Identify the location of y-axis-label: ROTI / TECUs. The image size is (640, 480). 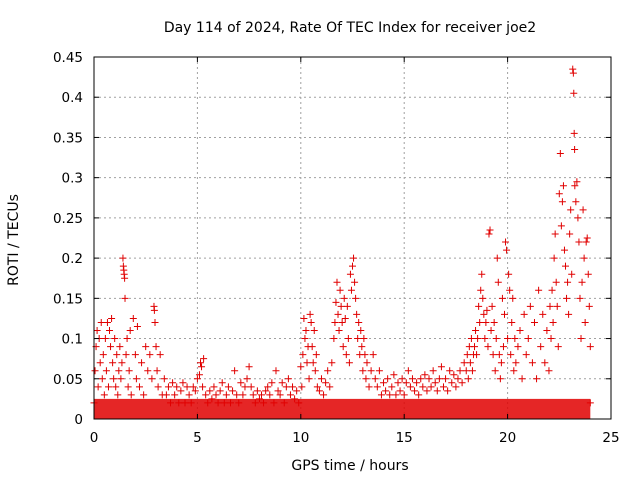
(14, 240).